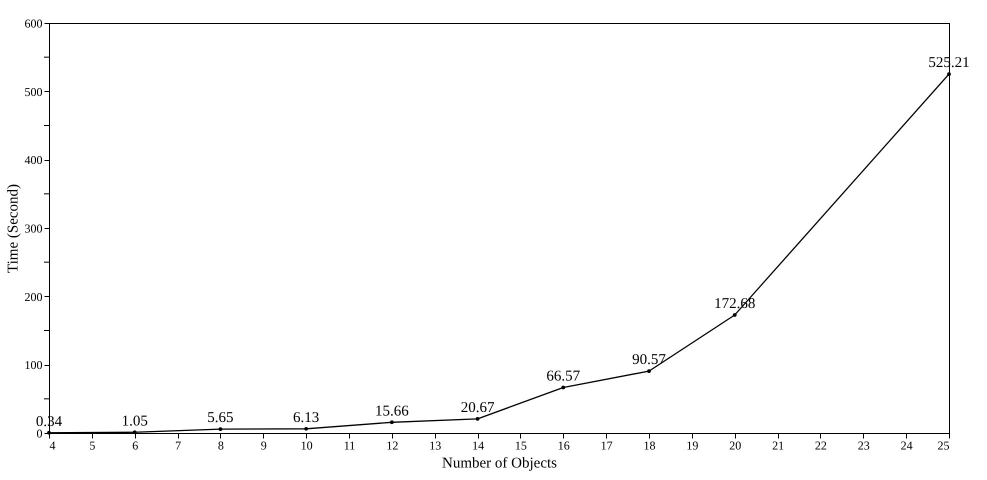  I want to click on x-tick-label: 19, so click(692, 445).